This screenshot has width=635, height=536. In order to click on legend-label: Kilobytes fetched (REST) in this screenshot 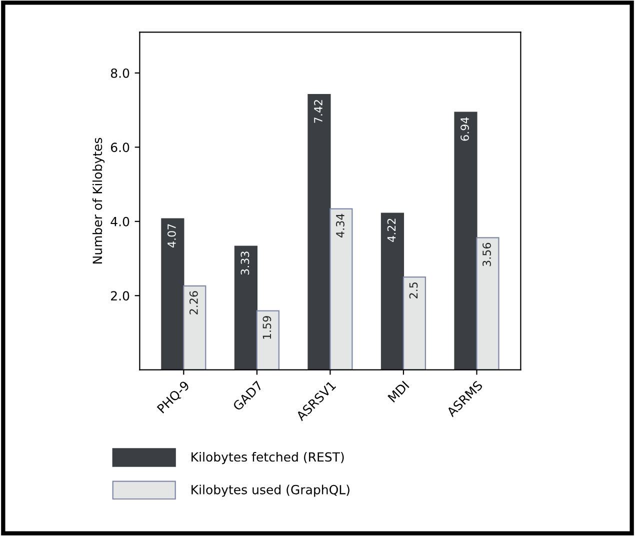, I will do `click(268, 458)`.